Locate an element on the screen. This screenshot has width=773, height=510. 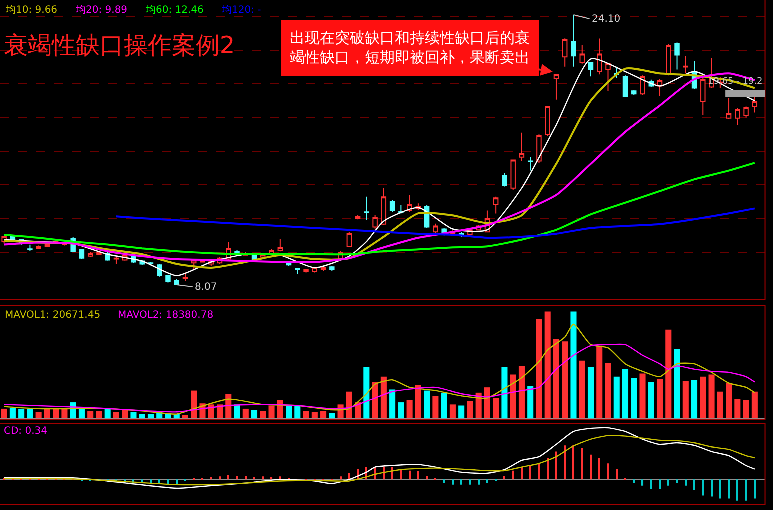
text: 均10: 9.66 is located at coordinates (31, 10).